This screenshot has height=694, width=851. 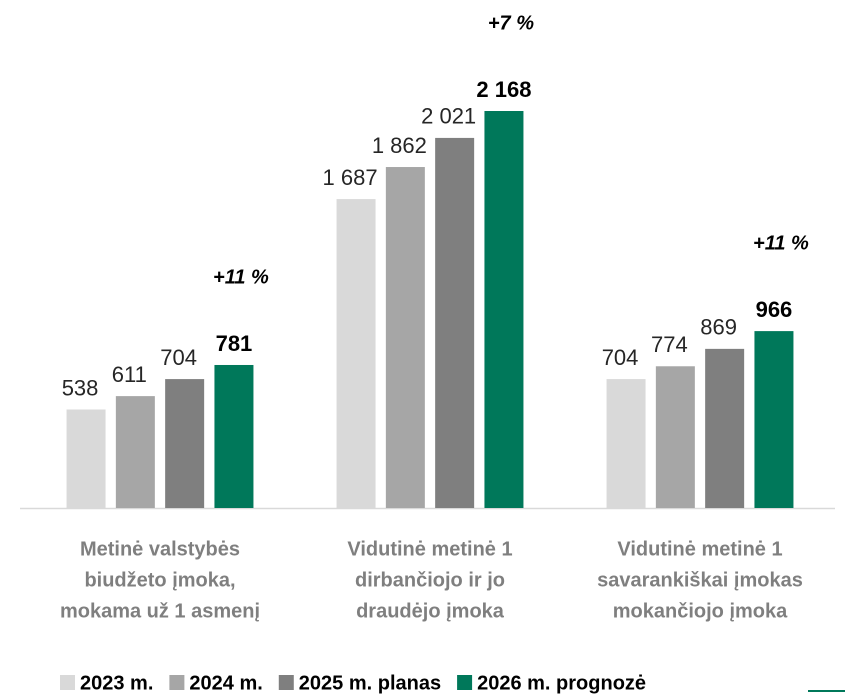 I want to click on value-label: 966, so click(x=774, y=309).